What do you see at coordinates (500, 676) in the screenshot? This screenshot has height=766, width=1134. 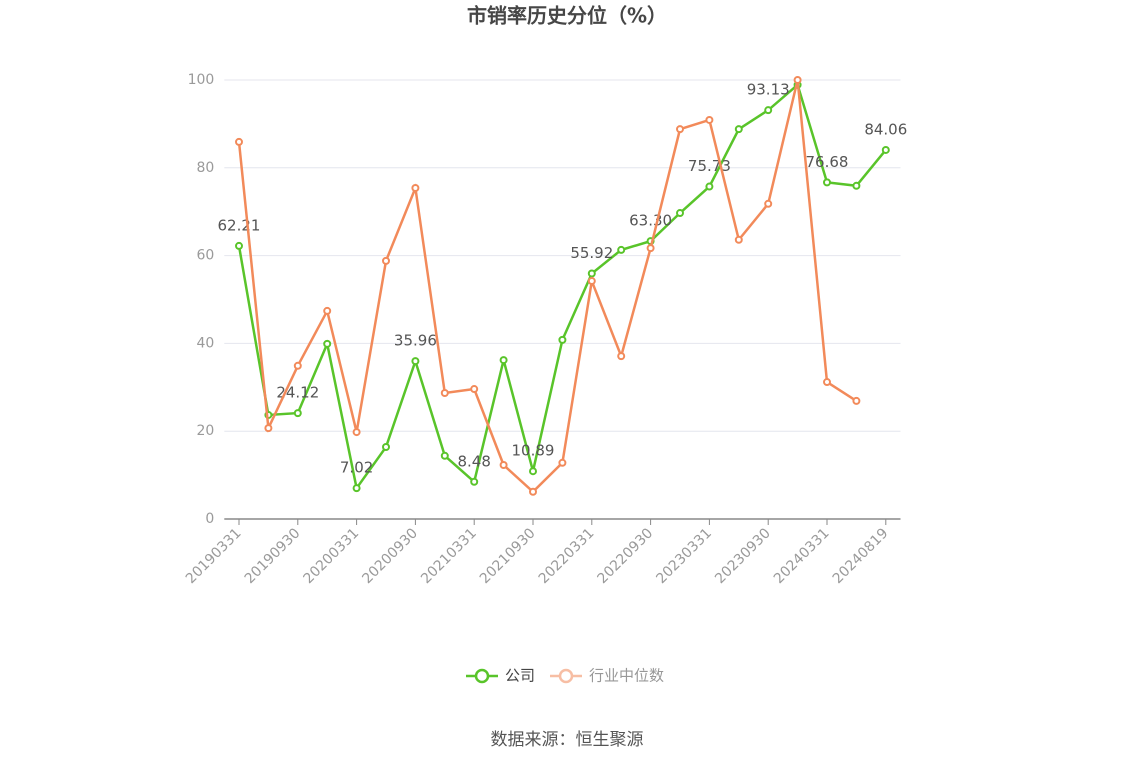 I see `legend-item: 公司` at bounding box center [500, 676].